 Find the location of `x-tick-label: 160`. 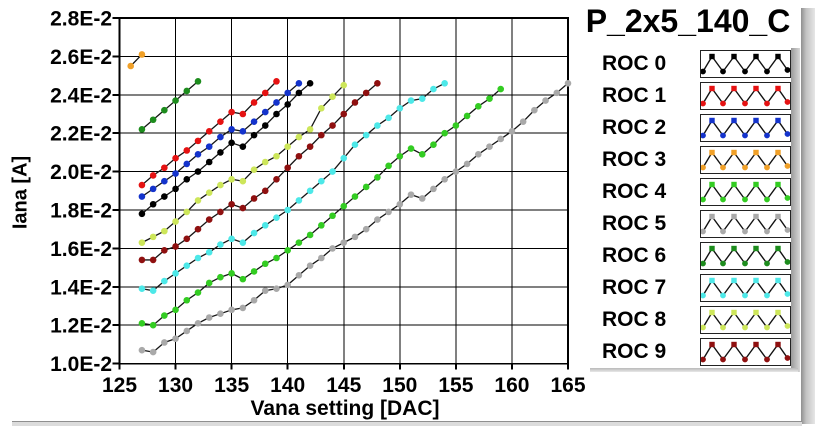

x-tick-label: 160 is located at coordinates (511, 385).